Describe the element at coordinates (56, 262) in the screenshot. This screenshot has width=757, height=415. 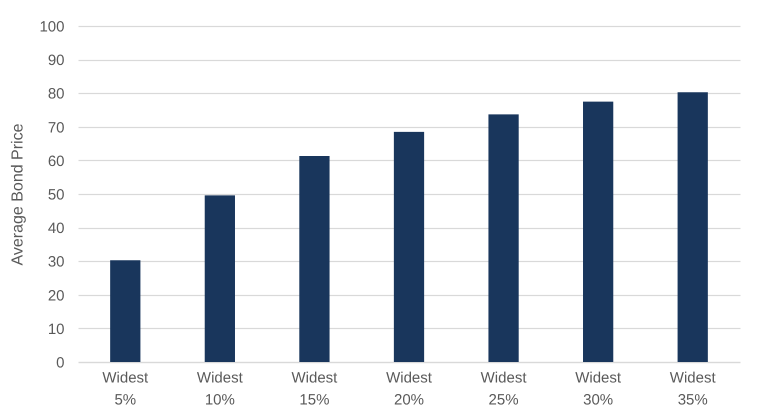
I see `y-tick-label: 30` at that location.